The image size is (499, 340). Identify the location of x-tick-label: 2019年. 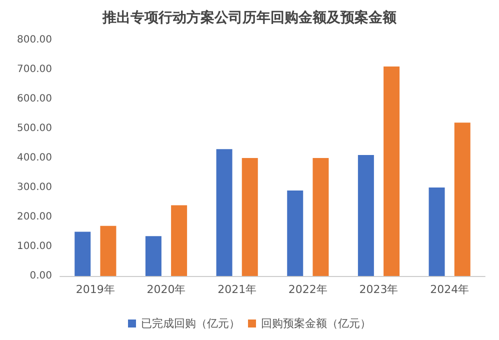
(95, 289).